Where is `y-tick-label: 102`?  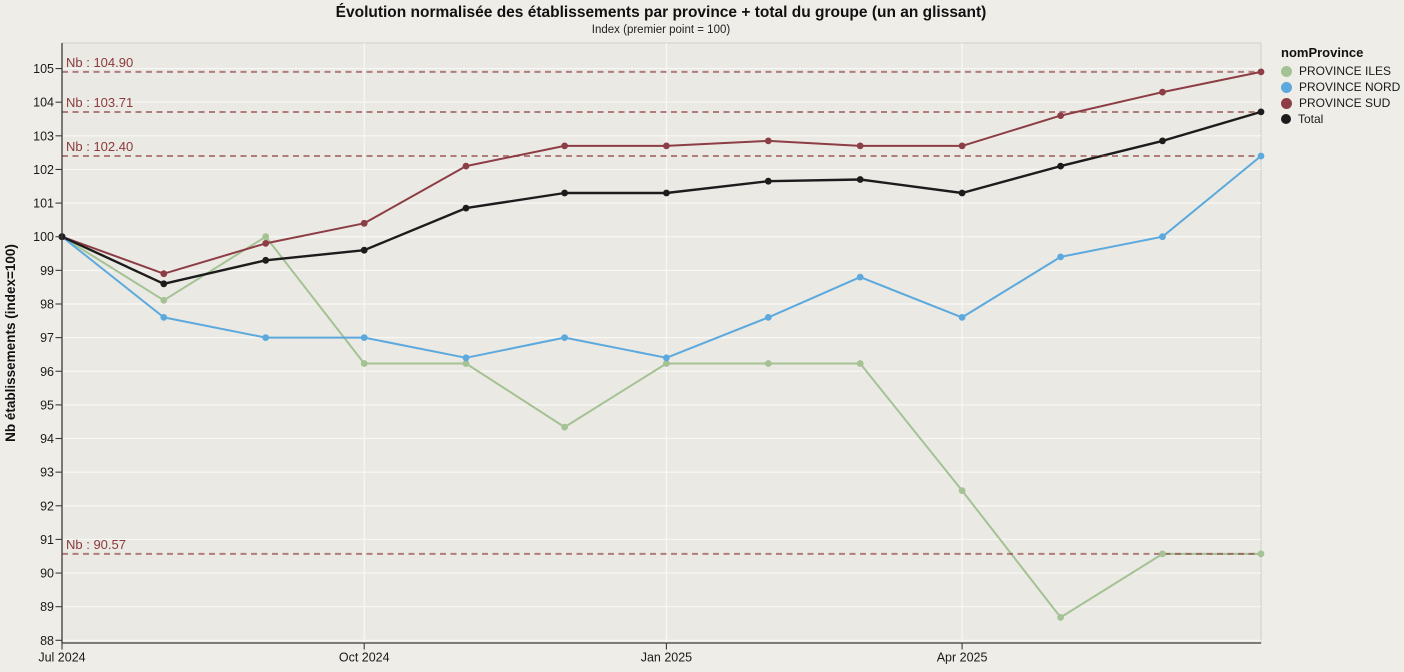
y-tick-label: 102 is located at coordinates (43, 170).